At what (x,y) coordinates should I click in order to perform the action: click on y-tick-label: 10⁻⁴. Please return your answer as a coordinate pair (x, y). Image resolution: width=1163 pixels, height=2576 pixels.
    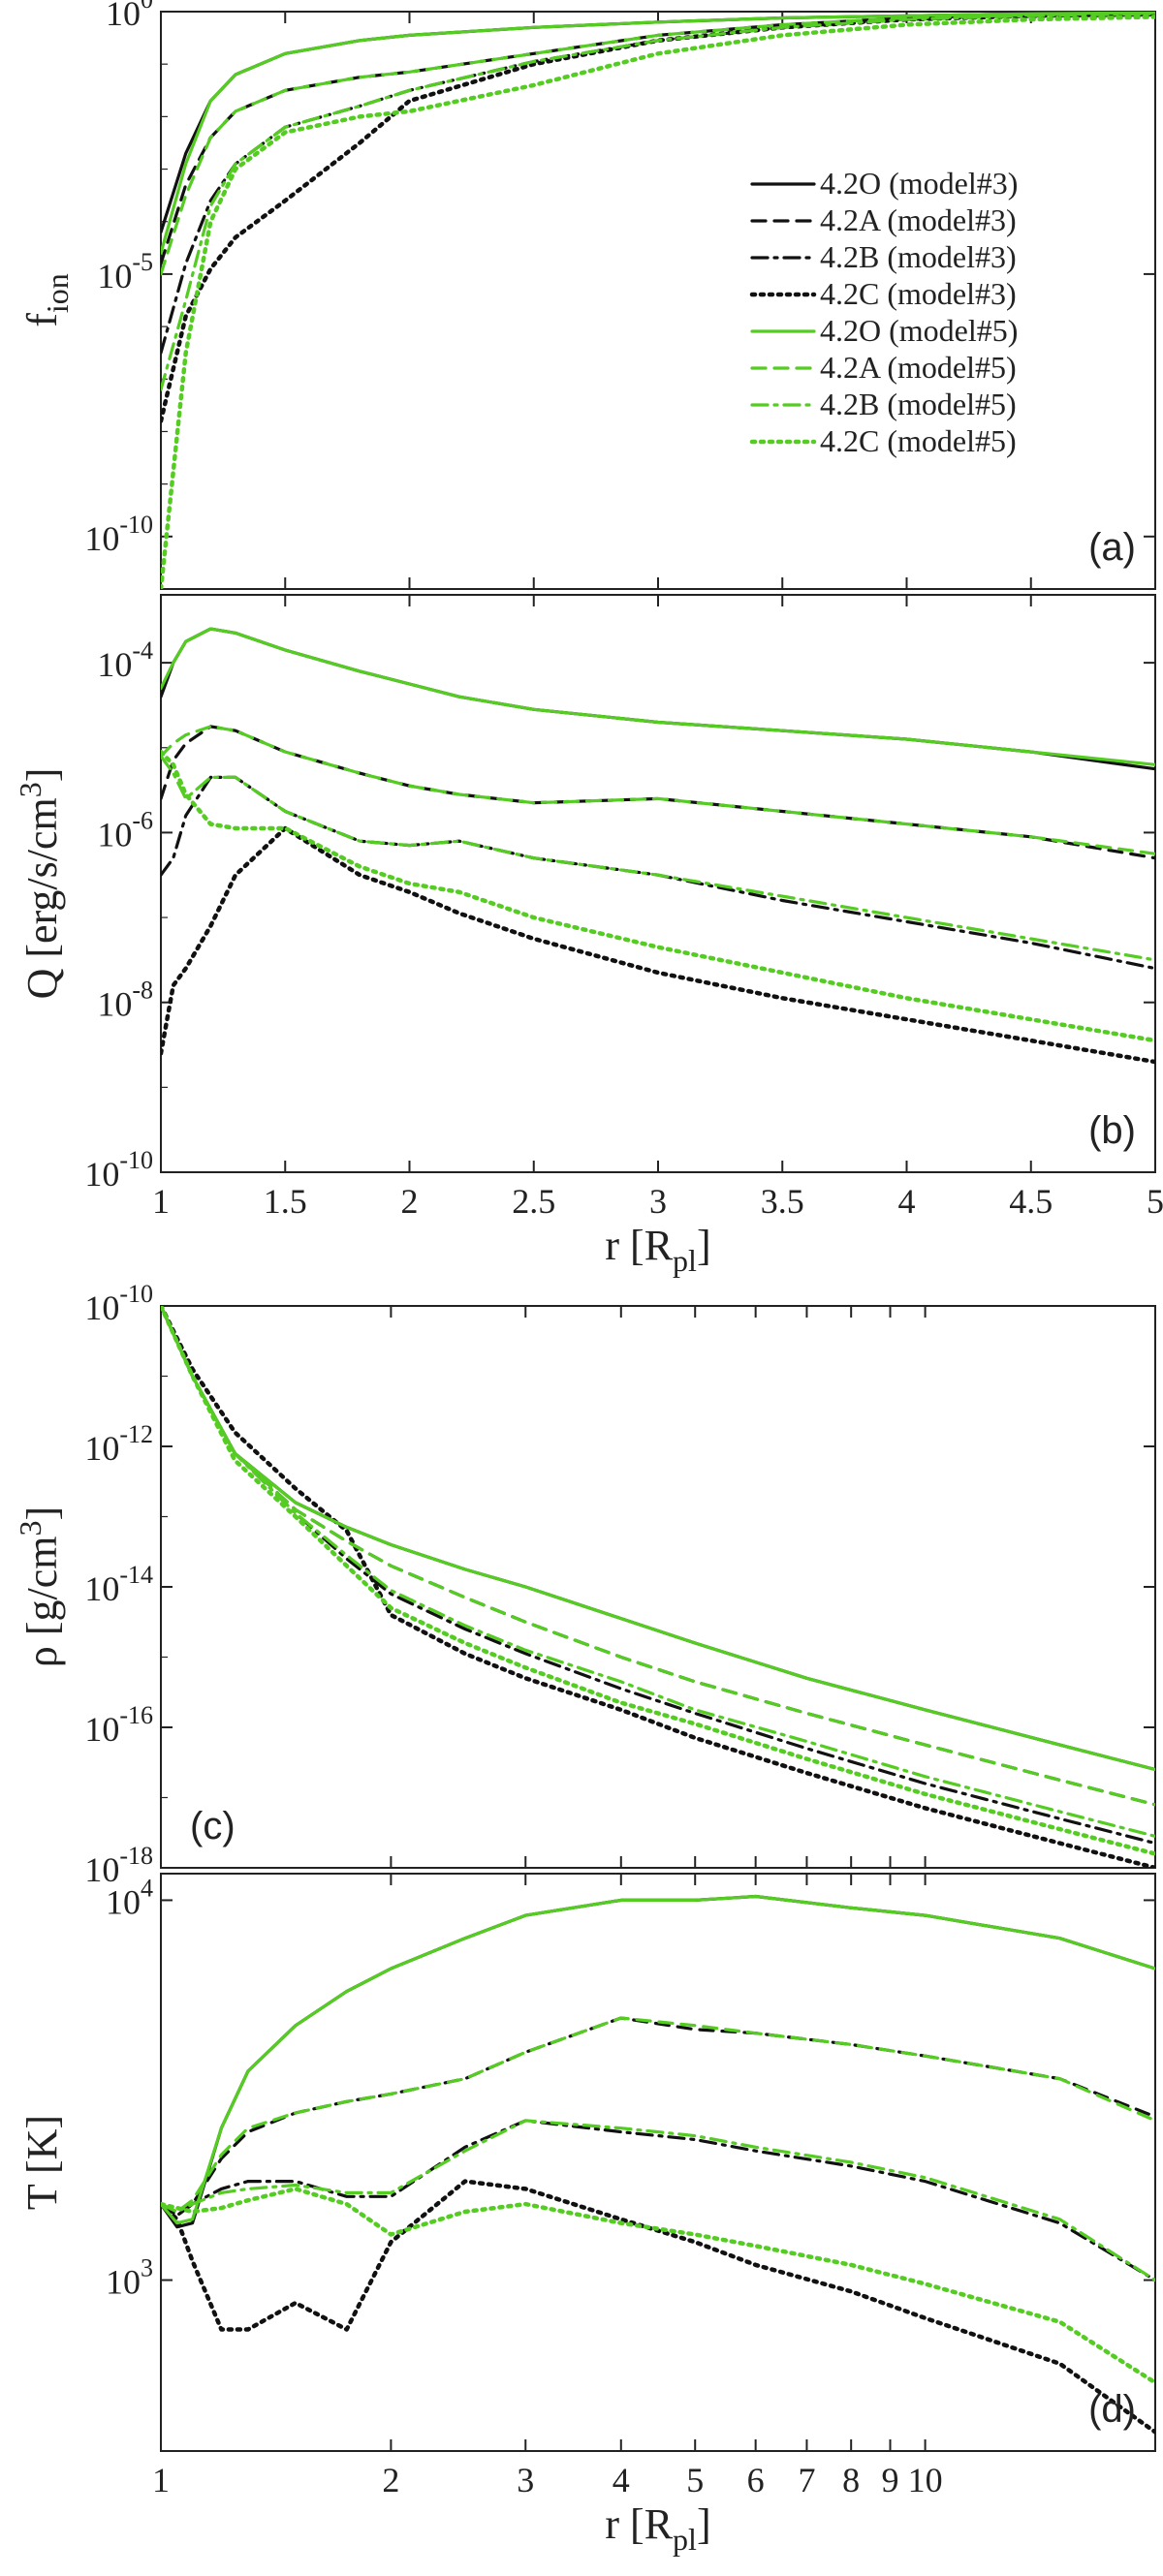
    Looking at the image, I should click on (125, 660).